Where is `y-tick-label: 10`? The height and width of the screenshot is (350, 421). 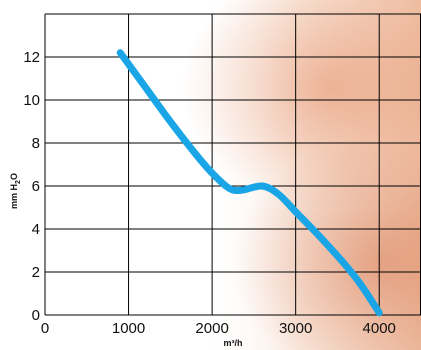
y-tick-label: 10 is located at coordinates (31, 100).